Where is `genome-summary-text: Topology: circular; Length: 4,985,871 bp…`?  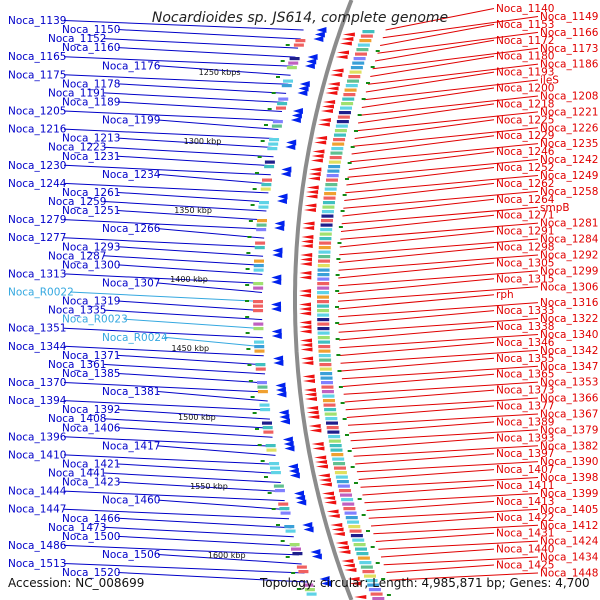
genome-summary-text: Topology: circular; Length: 4,985,871 bp… is located at coordinates (425, 583).